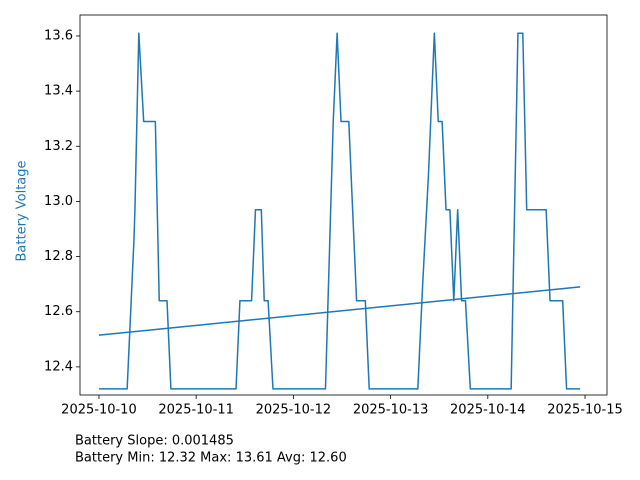 This screenshot has height=480, width=640. What do you see at coordinates (154, 441) in the screenshot?
I see `annotation: Battery Slope: 0.001485` at bounding box center [154, 441].